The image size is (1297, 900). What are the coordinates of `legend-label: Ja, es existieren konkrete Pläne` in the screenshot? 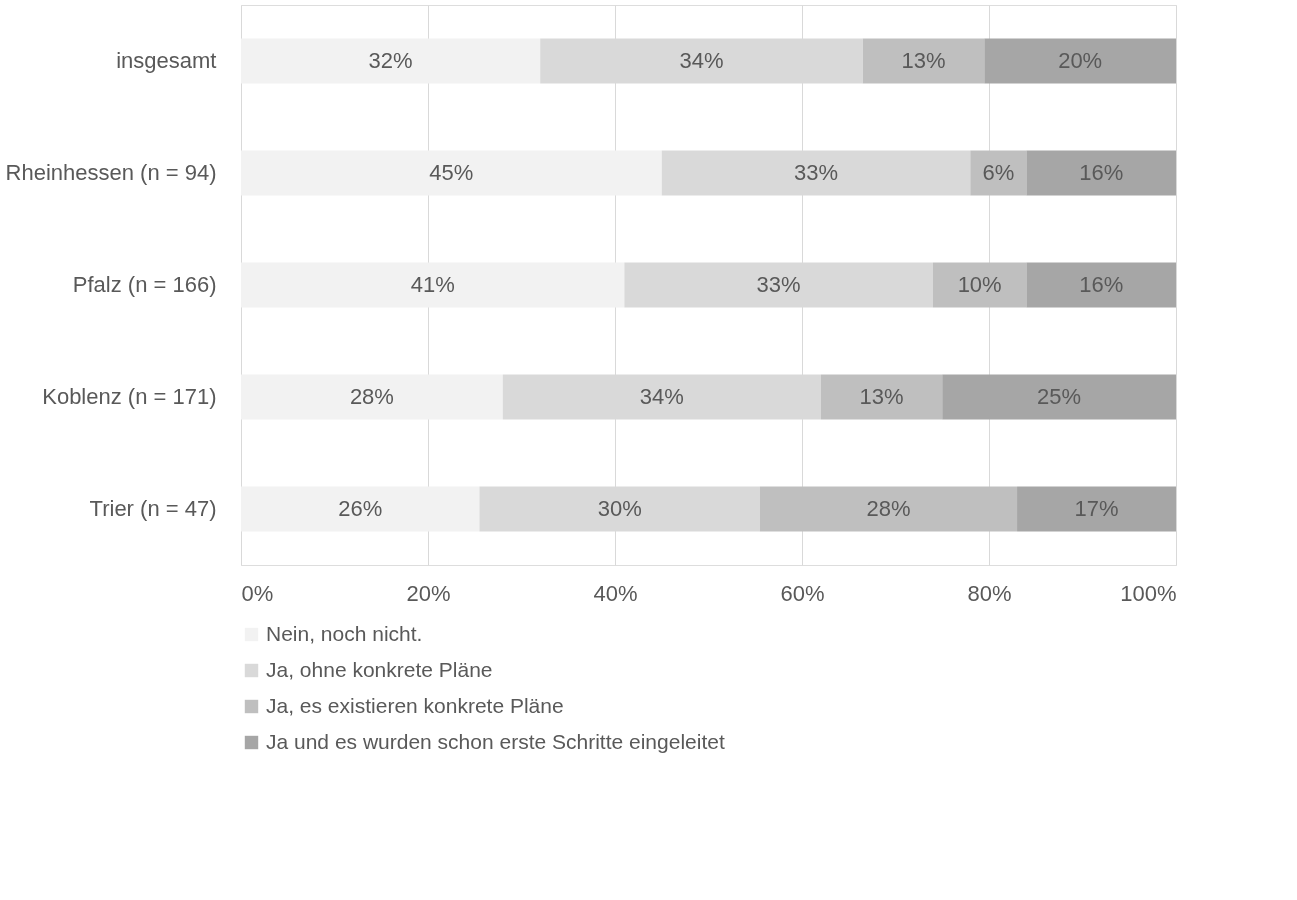 It's located at (415, 705).